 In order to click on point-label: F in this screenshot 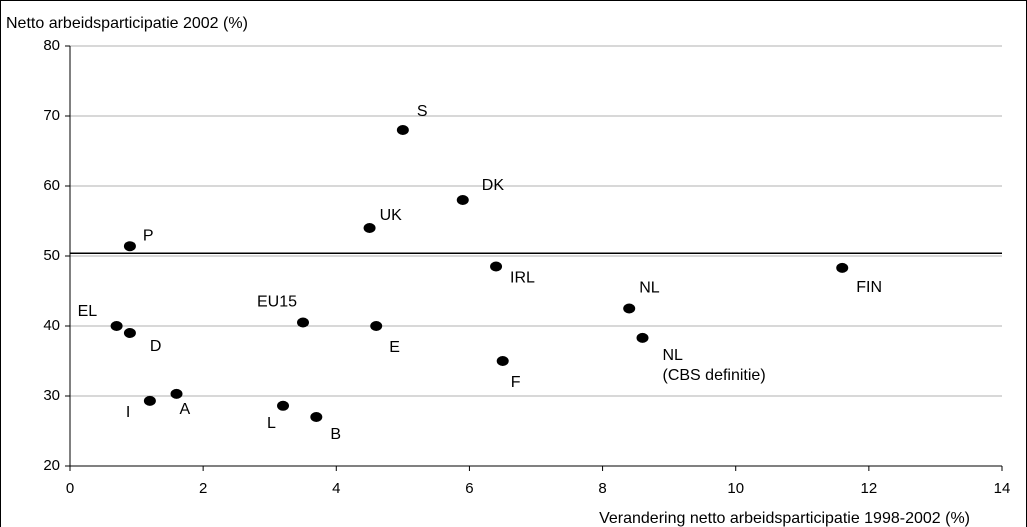, I will do `click(516, 382)`.